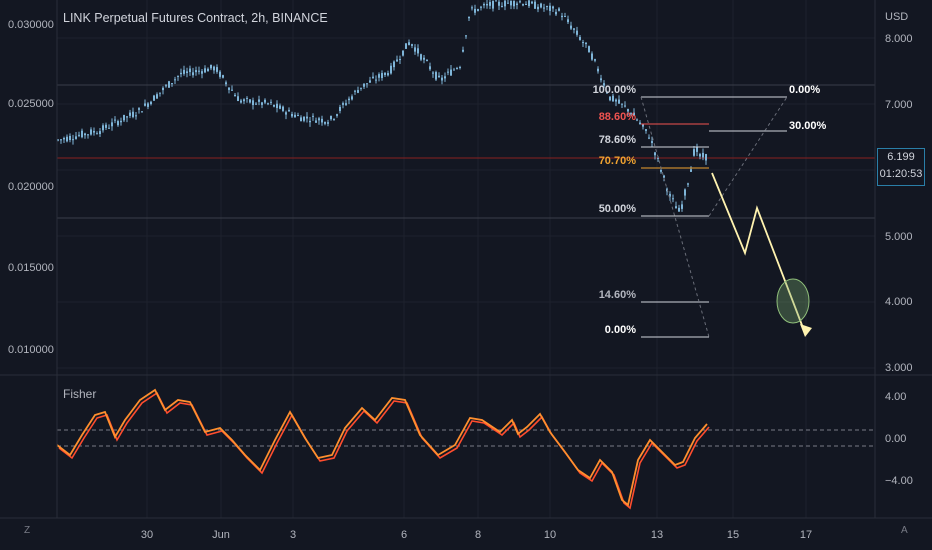 The image size is (932, 550). What do you see at coordinates (901, 157) in the screenshot?
I see `last-price-value: 6.199` at bounding box center [901, 157].